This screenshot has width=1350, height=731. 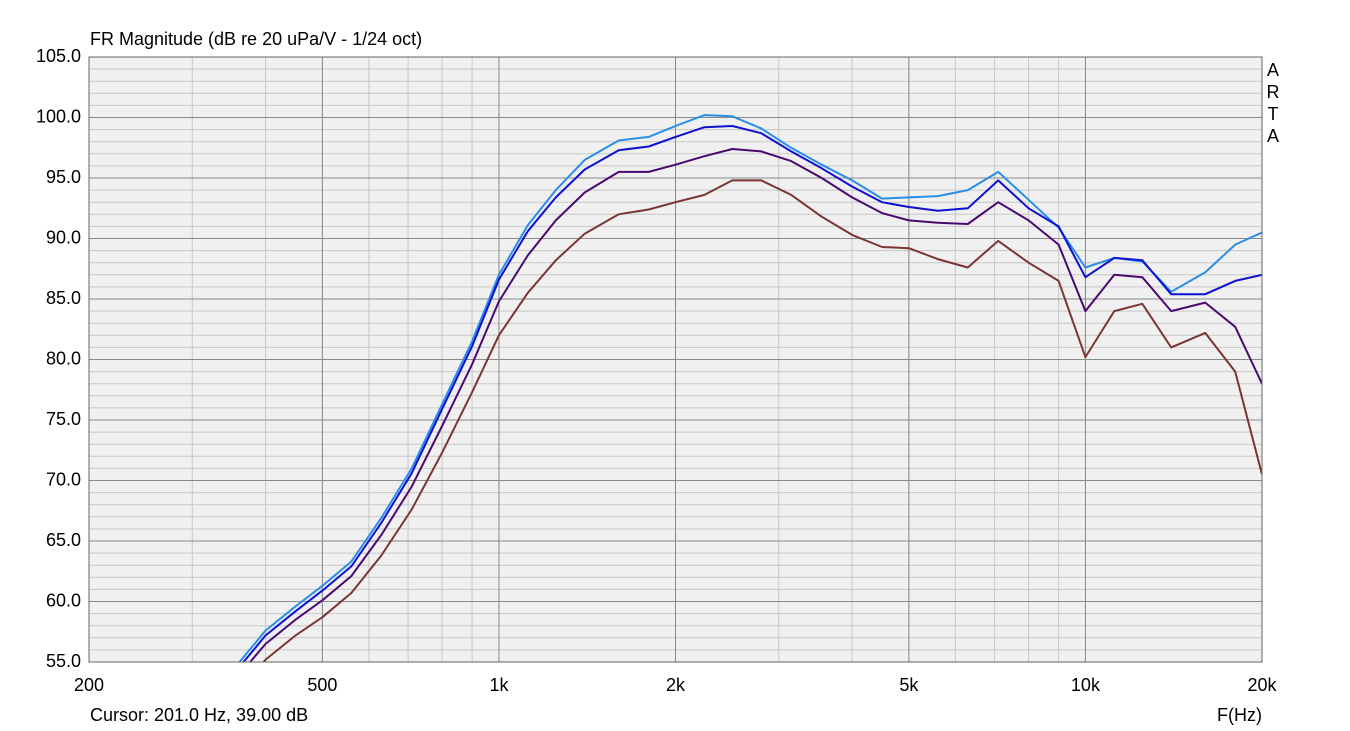 I want to click on x-axis-label: F(Hz), so click(x=1239, y=715).